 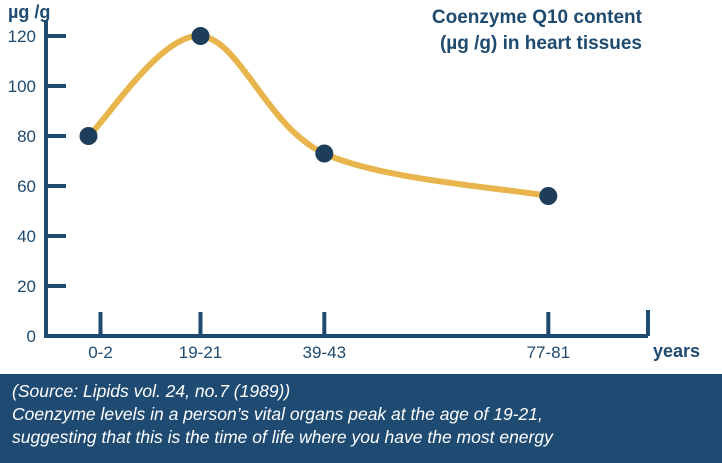 I want to click on x-tick-label: 19-21, so click(x=200, y=352).